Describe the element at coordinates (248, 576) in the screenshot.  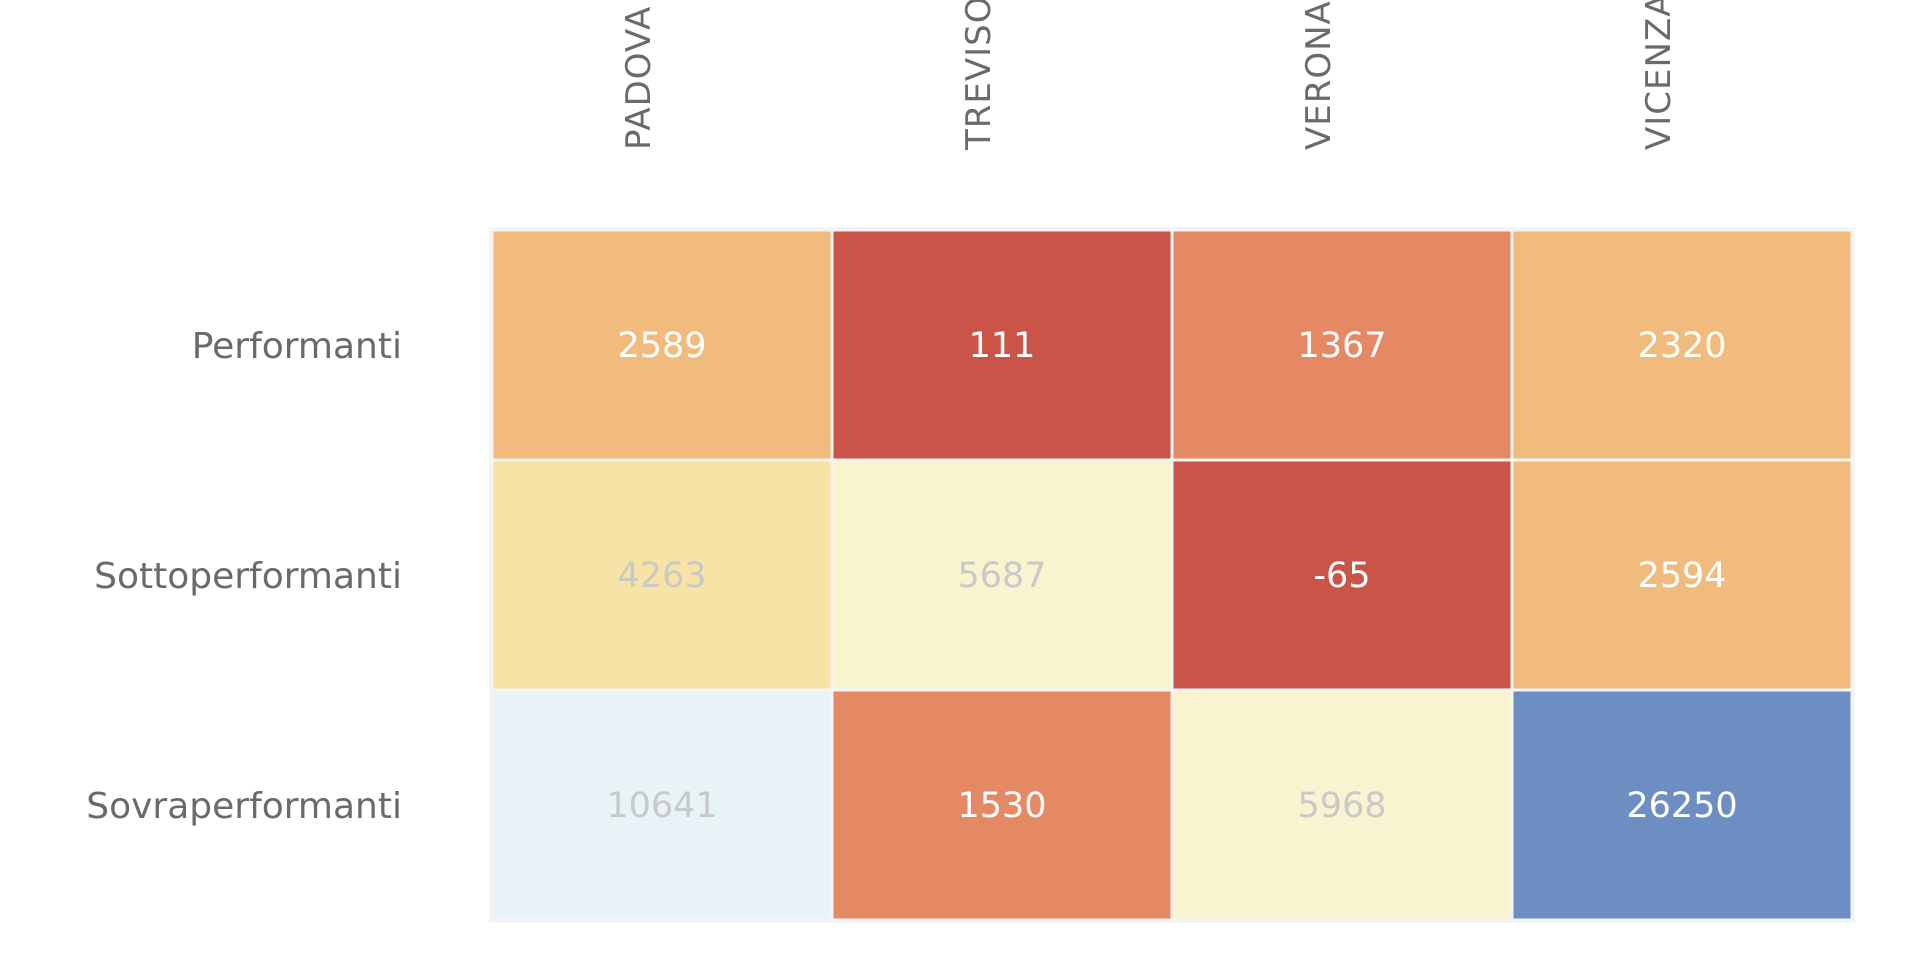
I see `row-label: Sottoperformanti` at that location.